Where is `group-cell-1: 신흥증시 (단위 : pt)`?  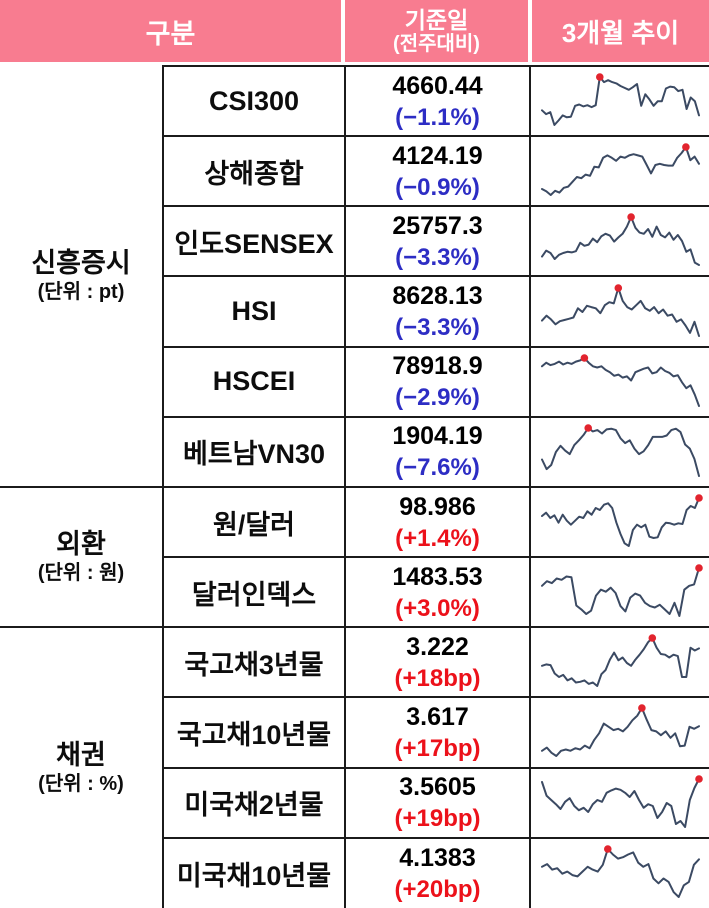 group-cell-1: 신흥증시 (단위 : pt) is located at coordinates (82, 277).